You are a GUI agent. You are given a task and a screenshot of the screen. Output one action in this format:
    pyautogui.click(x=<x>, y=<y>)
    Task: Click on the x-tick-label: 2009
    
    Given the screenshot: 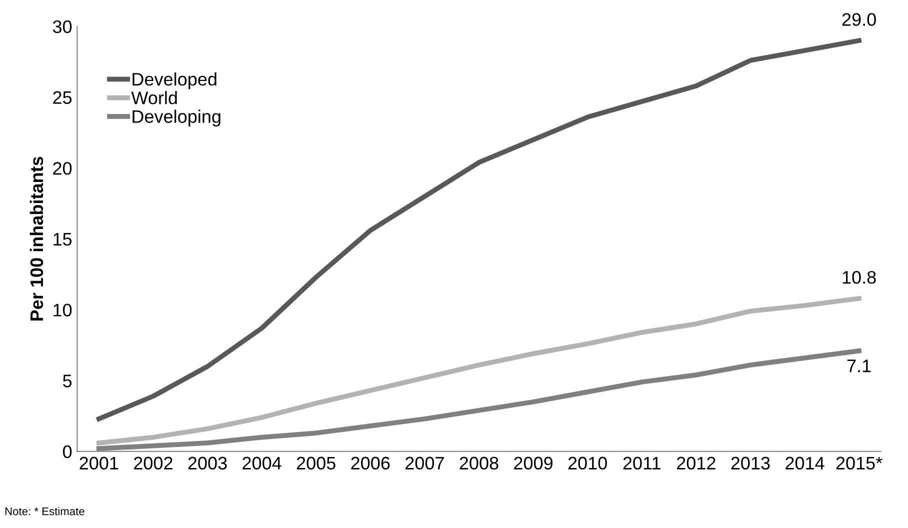 What is the action you would take?
    pyautogui.click(x=533, y=463)
    